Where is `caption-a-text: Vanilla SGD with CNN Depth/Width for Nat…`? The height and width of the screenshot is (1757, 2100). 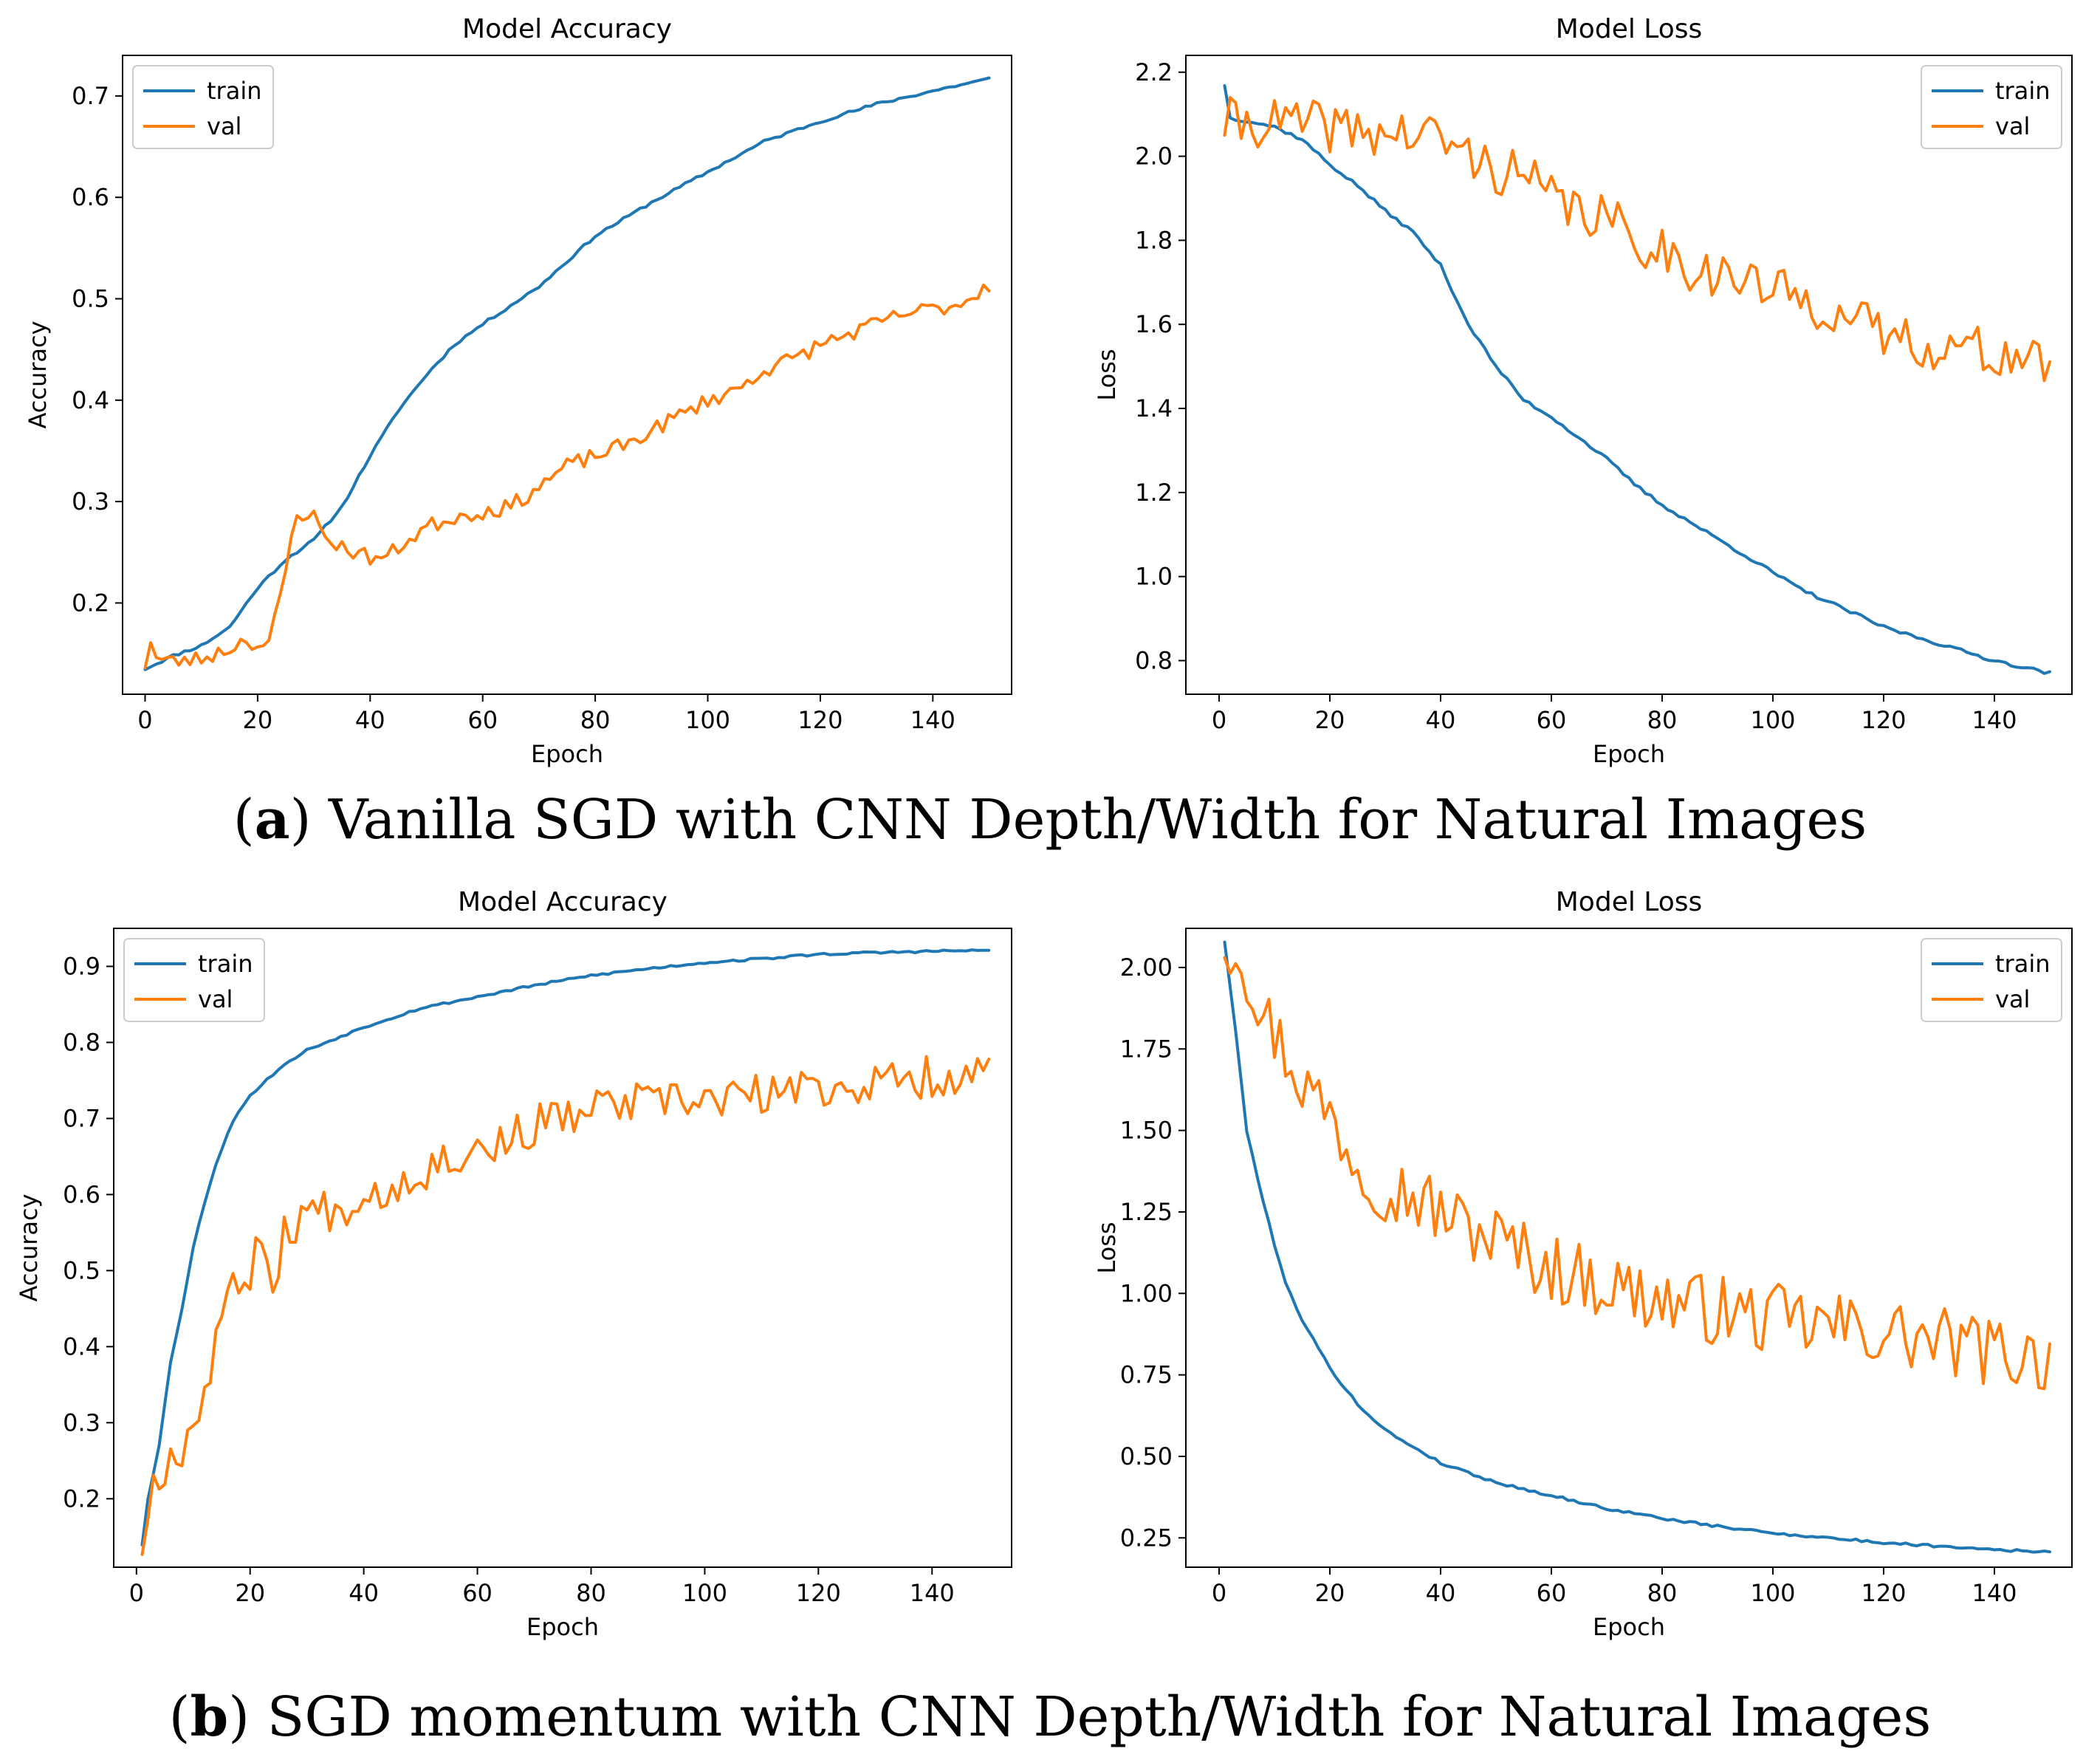 caption-a-text: Vanilla SGD with CNN Depth/Width for Nat… is located at coordinates (1089, 820).